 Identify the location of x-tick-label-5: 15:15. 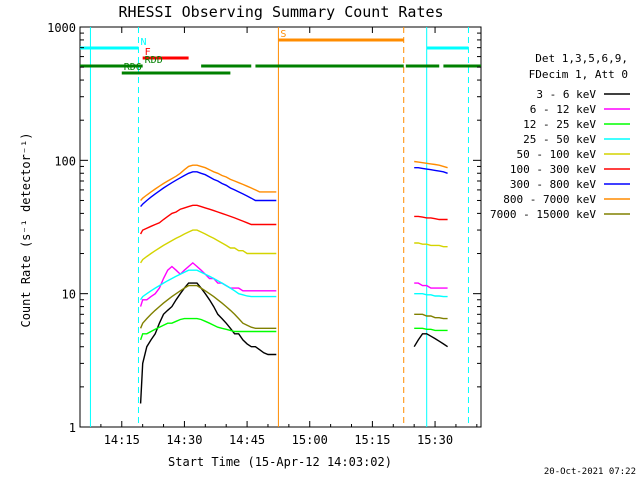
(372, 440).